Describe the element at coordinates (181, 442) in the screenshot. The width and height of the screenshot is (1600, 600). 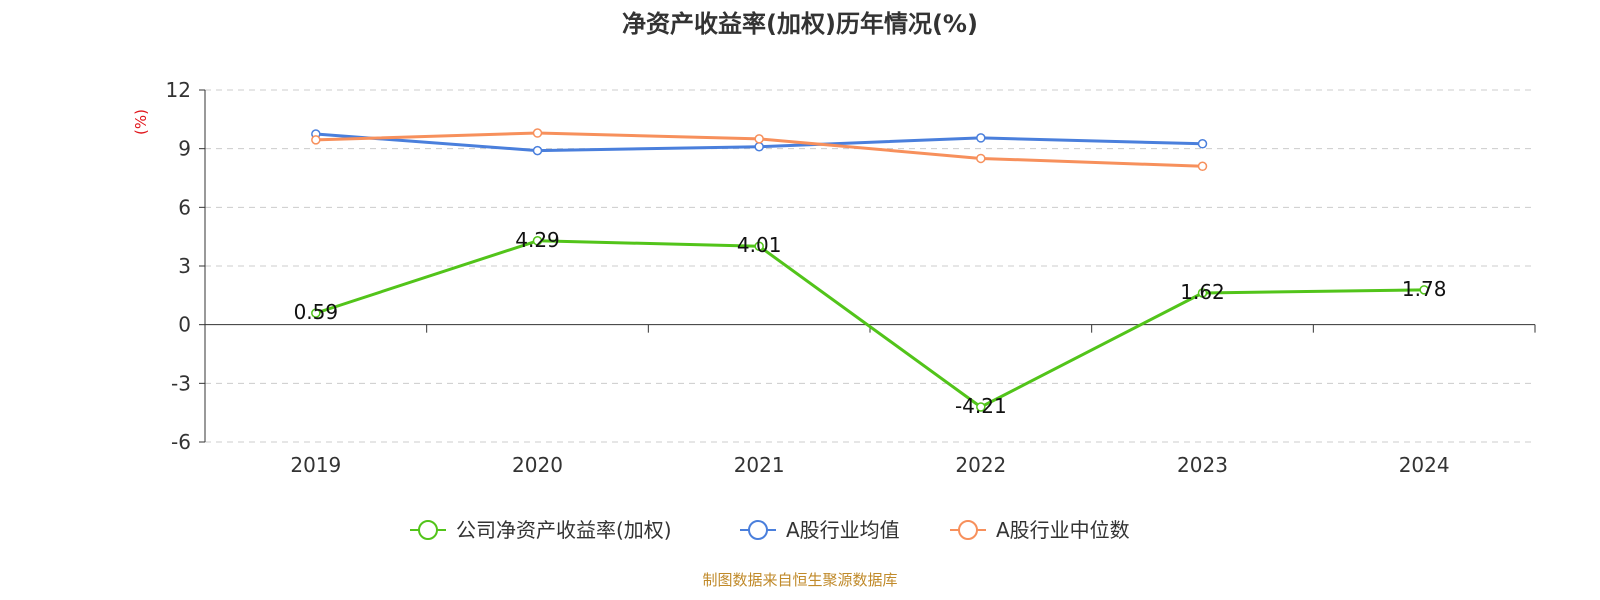
I see `y-tick-label: -6` at that location.